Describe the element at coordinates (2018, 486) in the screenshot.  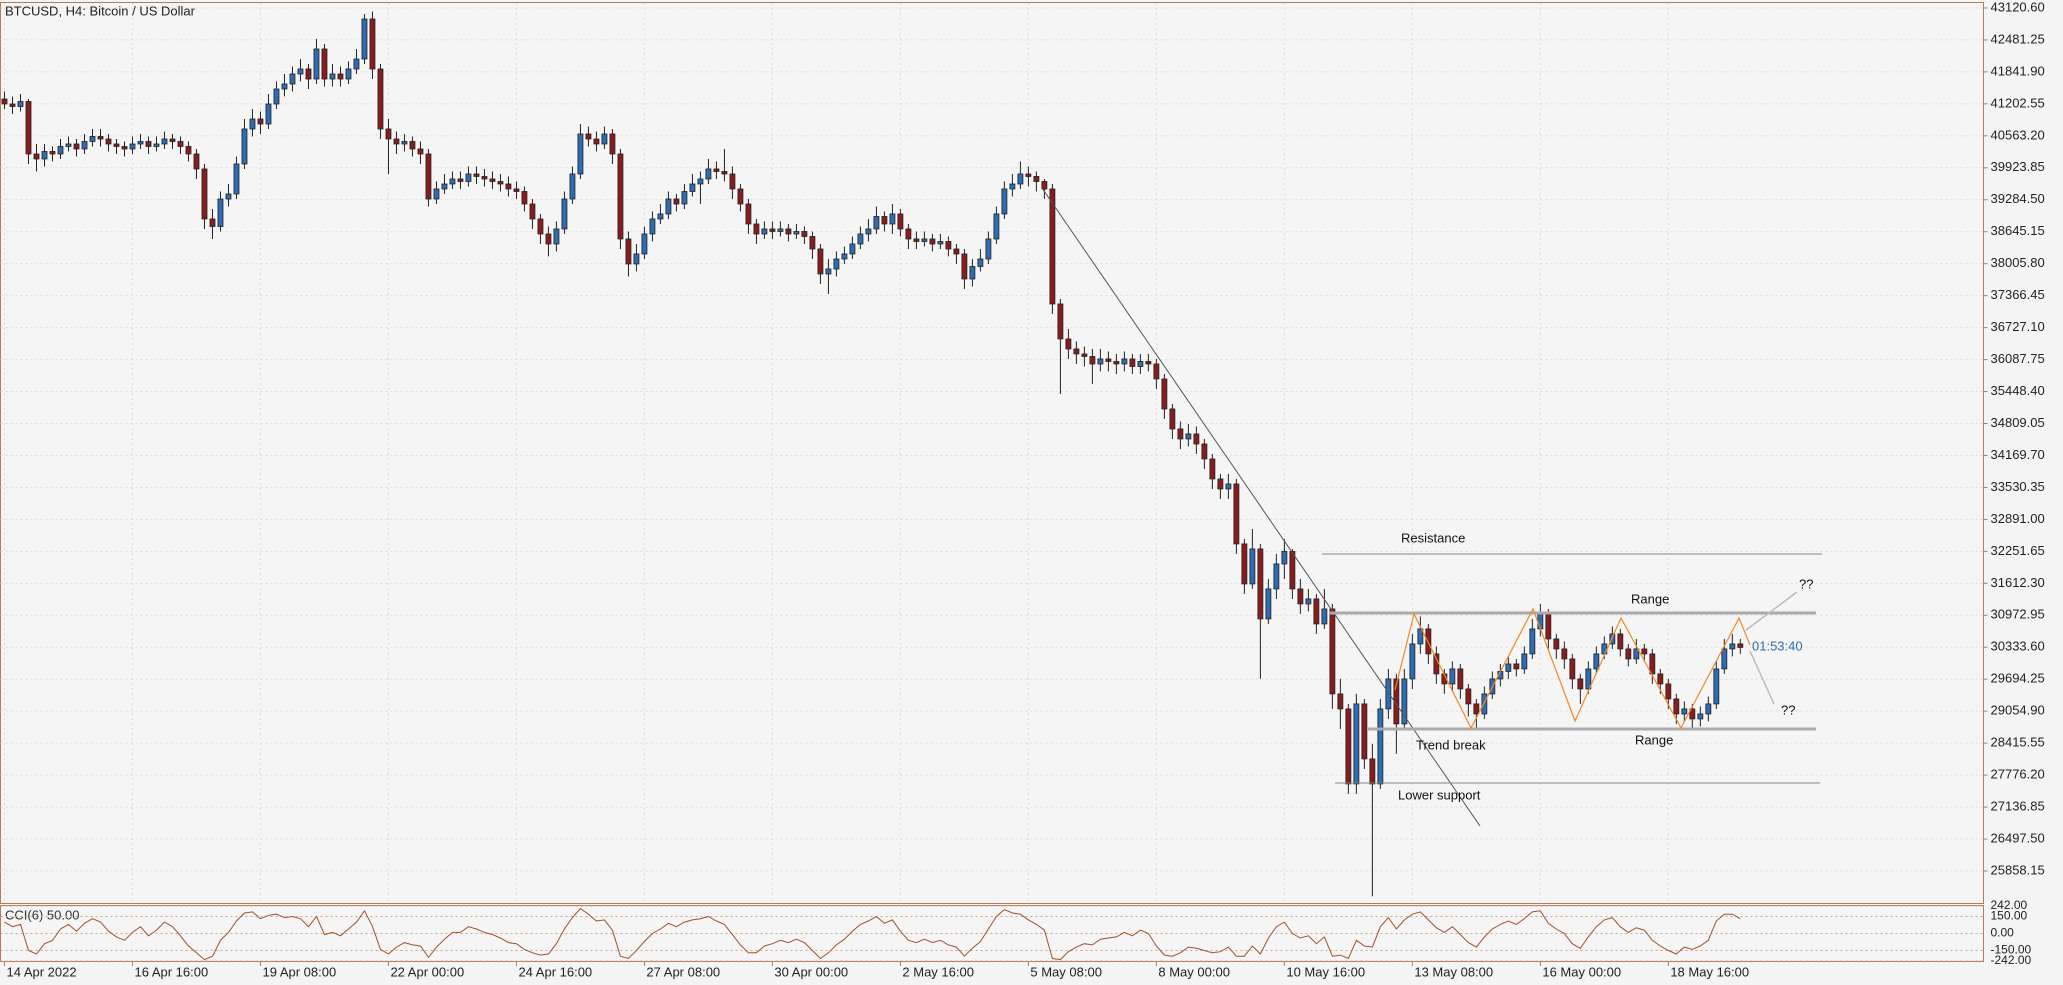
I see `y-tick-label: 33530.35` at that location.